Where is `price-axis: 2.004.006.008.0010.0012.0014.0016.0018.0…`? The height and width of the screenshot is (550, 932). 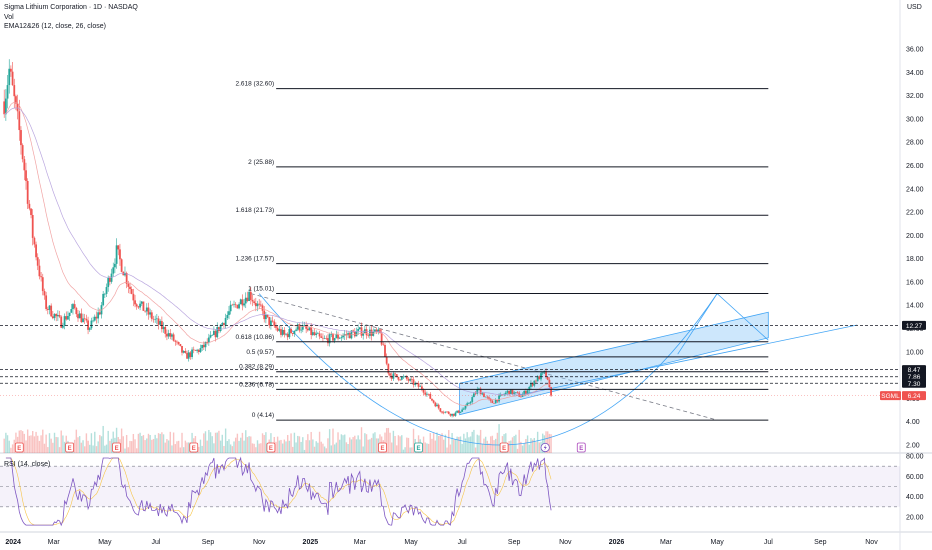 price-axis: 2.004.006.008.0010.0012.0014.0016.0018.0… is located at coordinates (915, 248).